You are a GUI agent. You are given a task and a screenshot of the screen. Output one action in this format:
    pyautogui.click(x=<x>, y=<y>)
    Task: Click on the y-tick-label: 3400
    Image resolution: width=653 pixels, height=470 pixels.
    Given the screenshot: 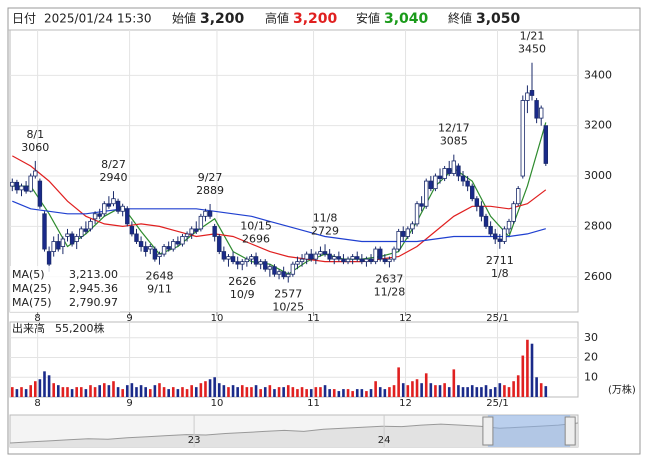 What is the action you would take?
    pyautogui.click(x=598, y=74)
    